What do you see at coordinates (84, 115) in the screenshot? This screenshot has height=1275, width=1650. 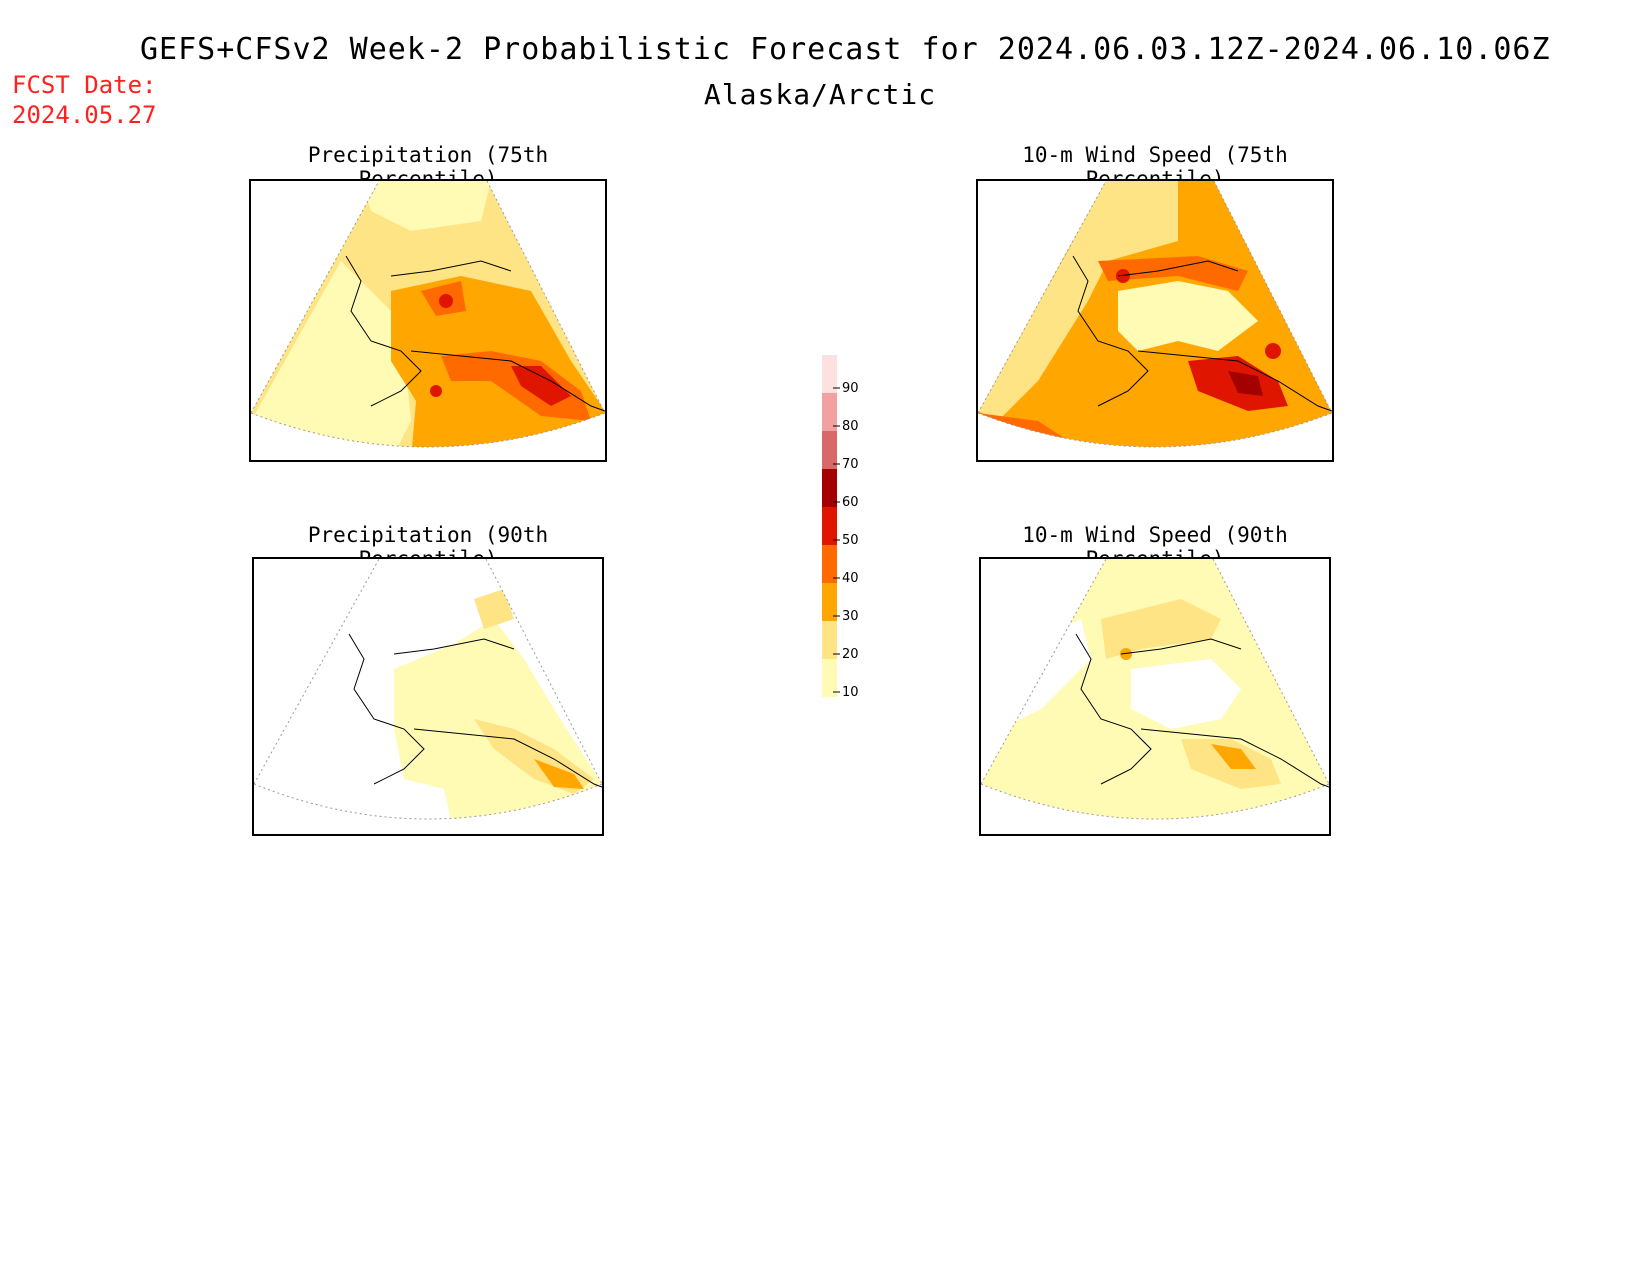 I see `fcst-date-value: 2024.05.27` at bounding box center [84, 115].